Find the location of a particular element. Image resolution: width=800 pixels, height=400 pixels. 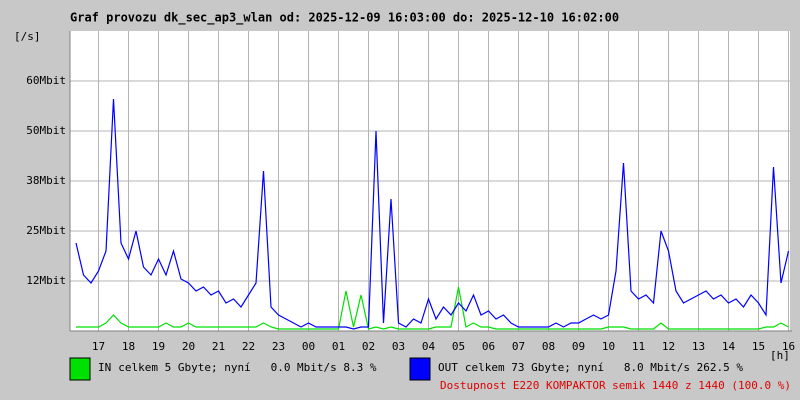

x-tick-label: 08 is located at coordinates (548, 346).